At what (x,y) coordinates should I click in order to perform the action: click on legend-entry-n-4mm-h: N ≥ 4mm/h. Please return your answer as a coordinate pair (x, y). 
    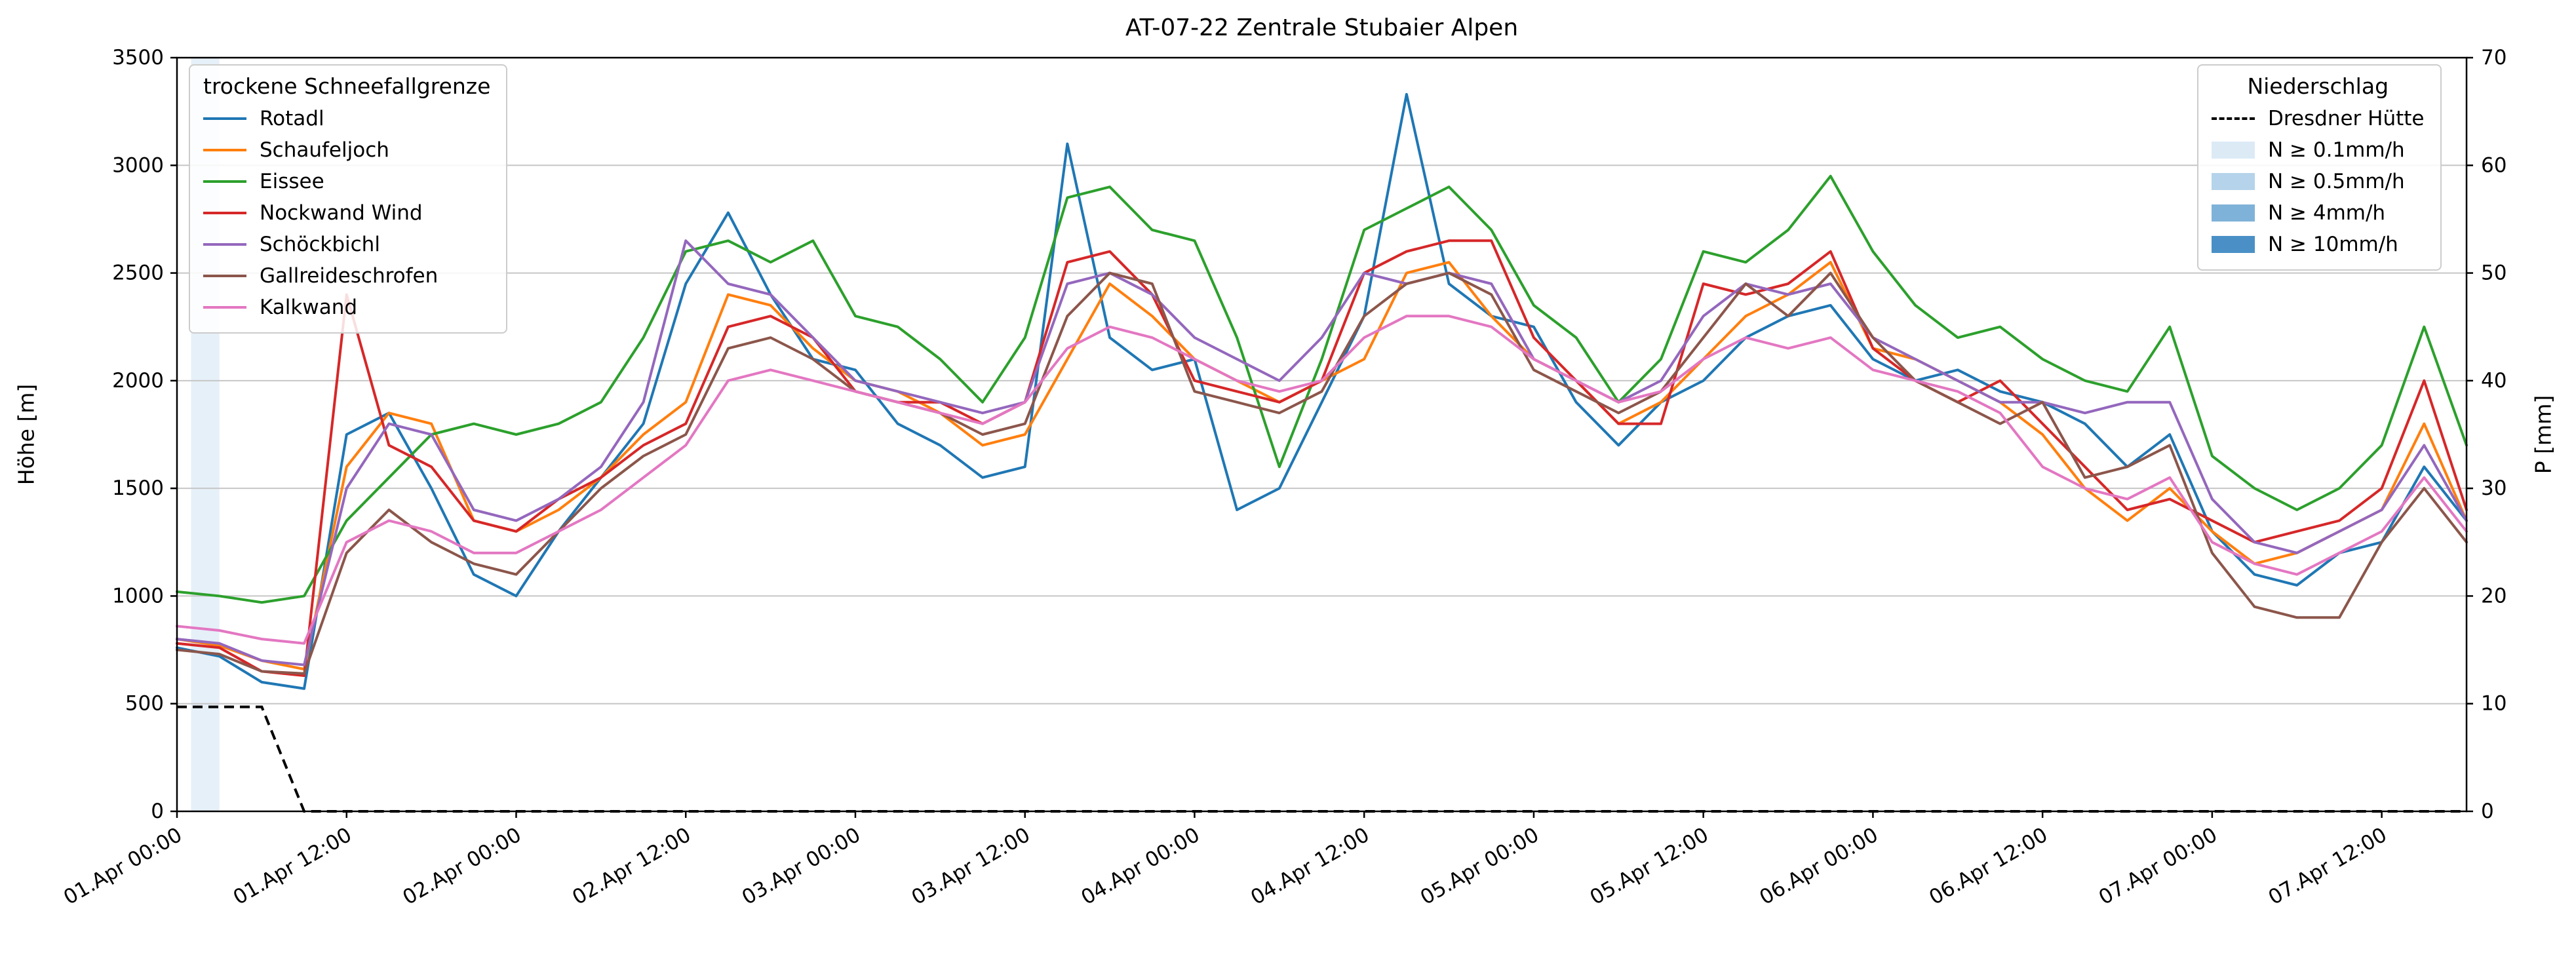
    Looking at the image, I should click on (2318, 213).